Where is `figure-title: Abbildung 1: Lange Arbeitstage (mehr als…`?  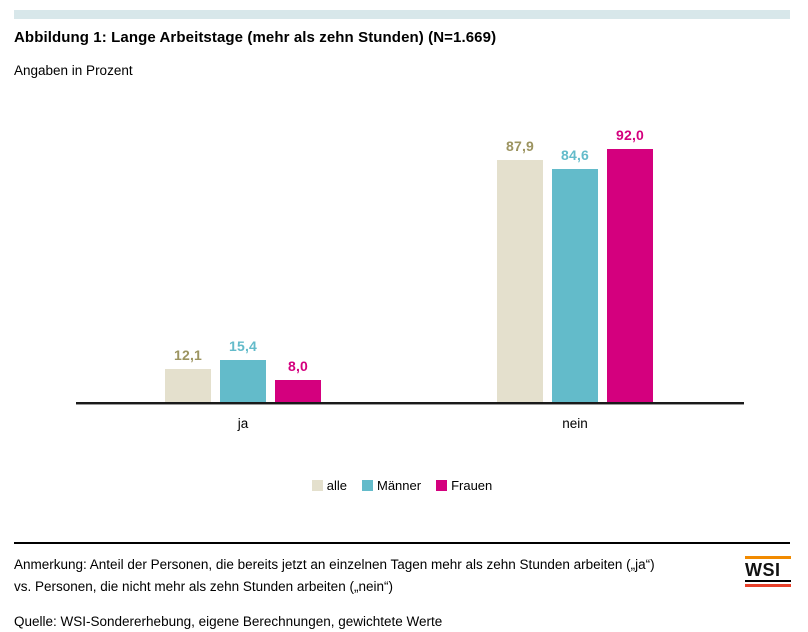 figure-title: Abbildung 1: Lange Arbeitstage (mehr als… is located at coordinates (255, 37).